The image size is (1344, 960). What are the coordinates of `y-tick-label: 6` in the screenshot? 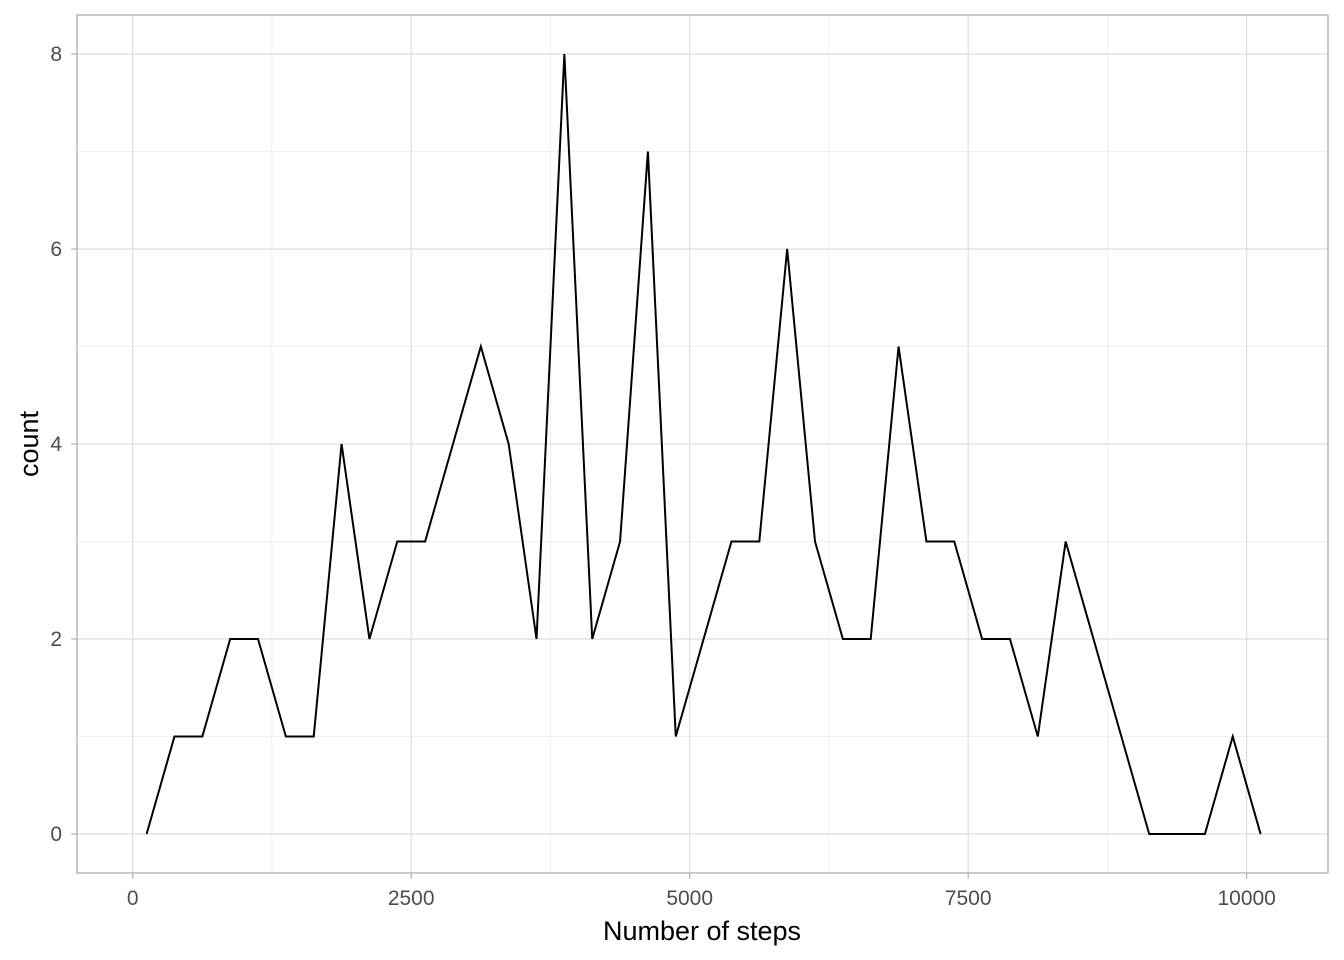 It's located at (56, 249).